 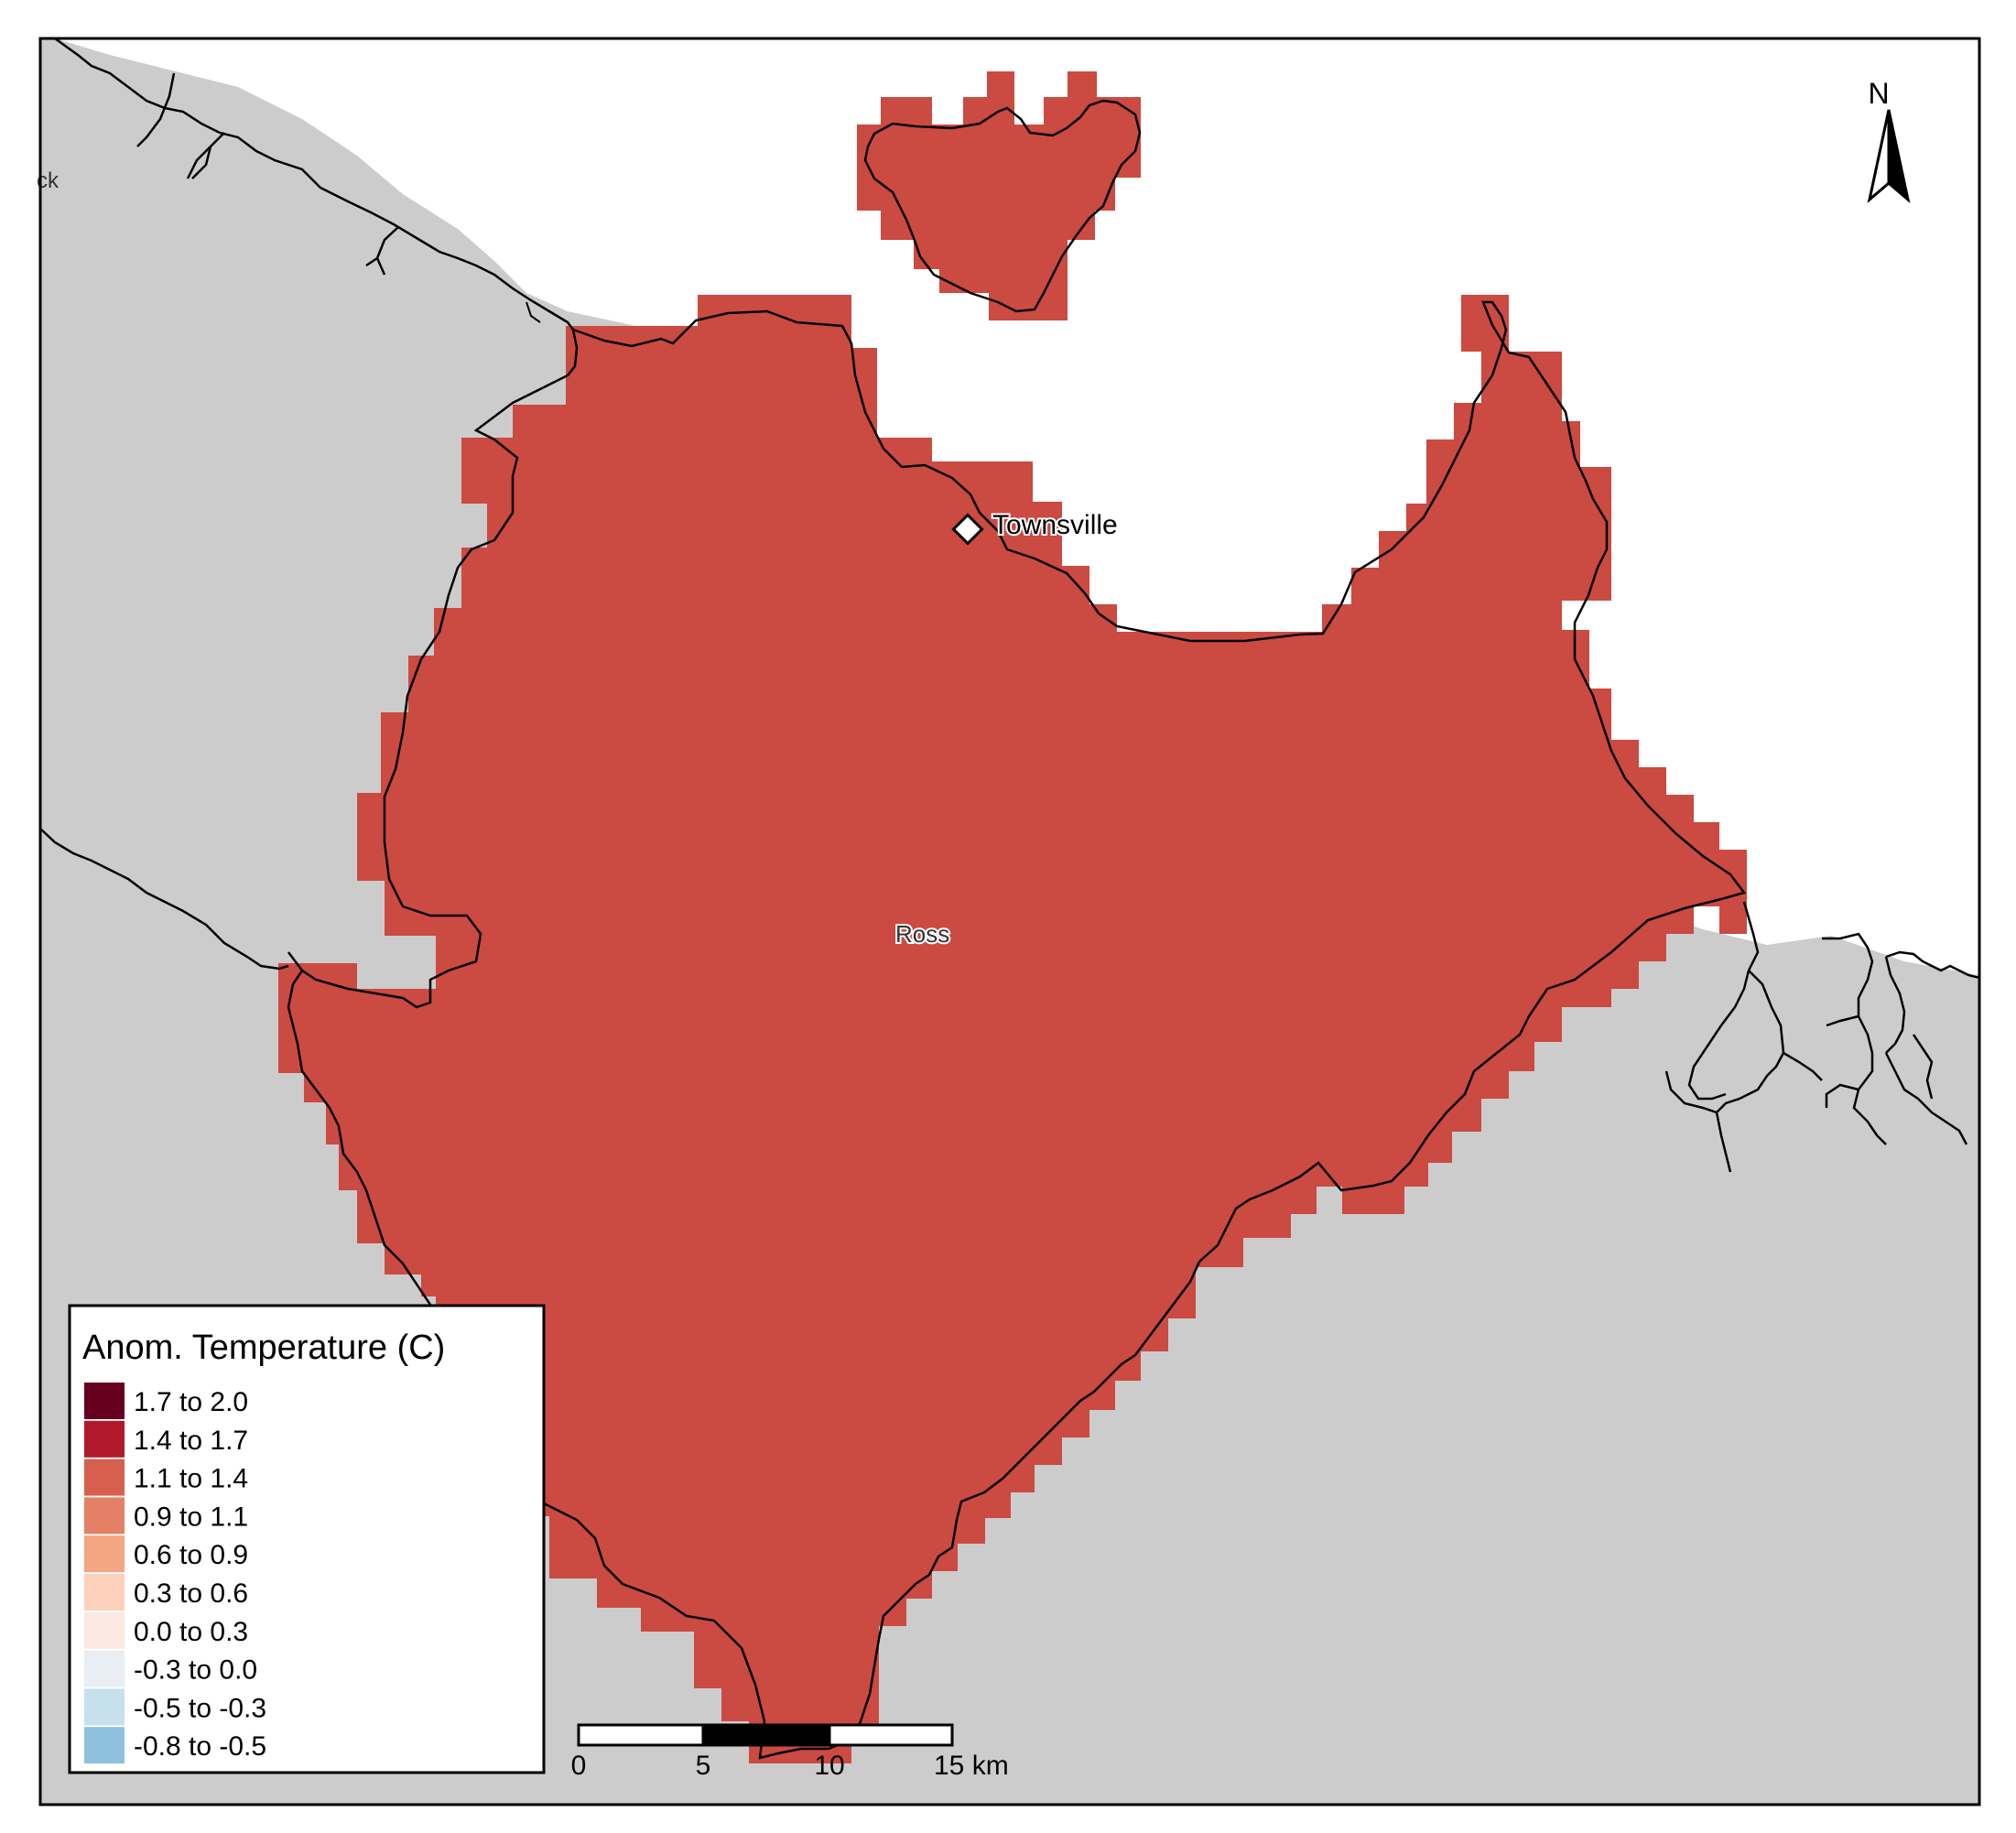 What do you see at coordinates (790, 1752) in the screenshot?
I see `scale-bar: 0 5 10 15 km` at bounding box center [790, 1752].